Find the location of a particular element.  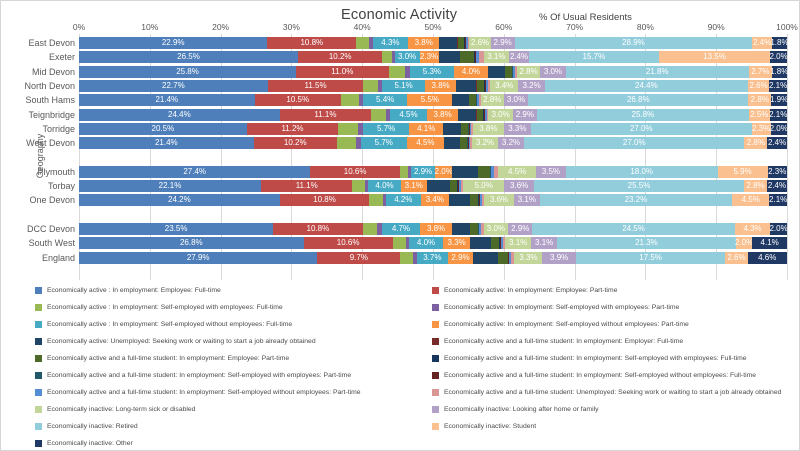

bar-segment: 5.4% is located at coordinates (385, 100).